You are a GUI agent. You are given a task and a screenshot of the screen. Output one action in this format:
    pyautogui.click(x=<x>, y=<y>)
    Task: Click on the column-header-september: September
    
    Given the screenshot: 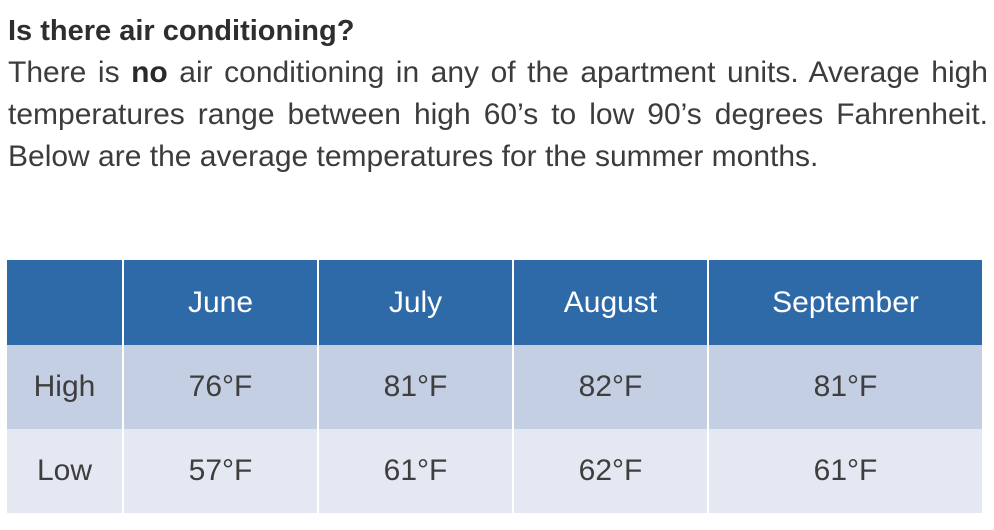 What is the action you would take?
    pyautogui.click(x=845, y=302)
    